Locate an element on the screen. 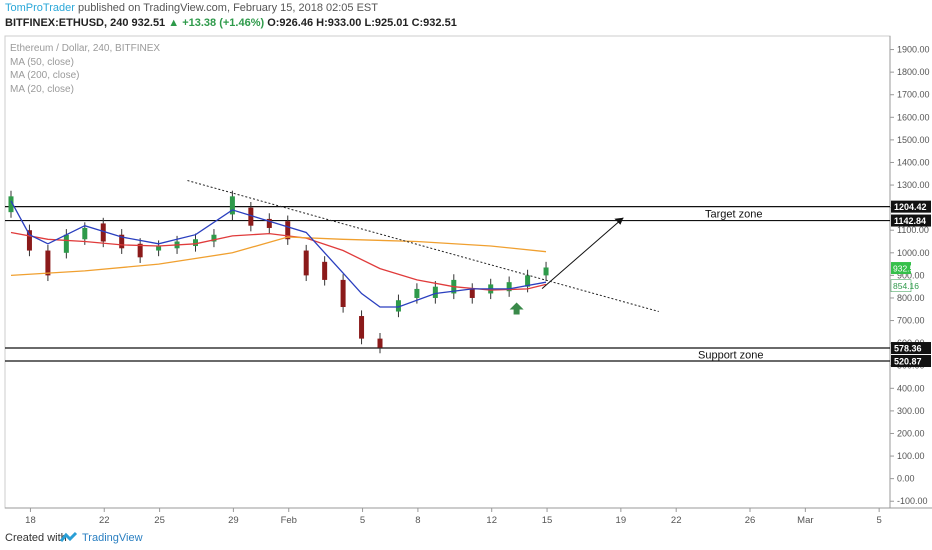  price-badge is located at coordinates (901, 268).